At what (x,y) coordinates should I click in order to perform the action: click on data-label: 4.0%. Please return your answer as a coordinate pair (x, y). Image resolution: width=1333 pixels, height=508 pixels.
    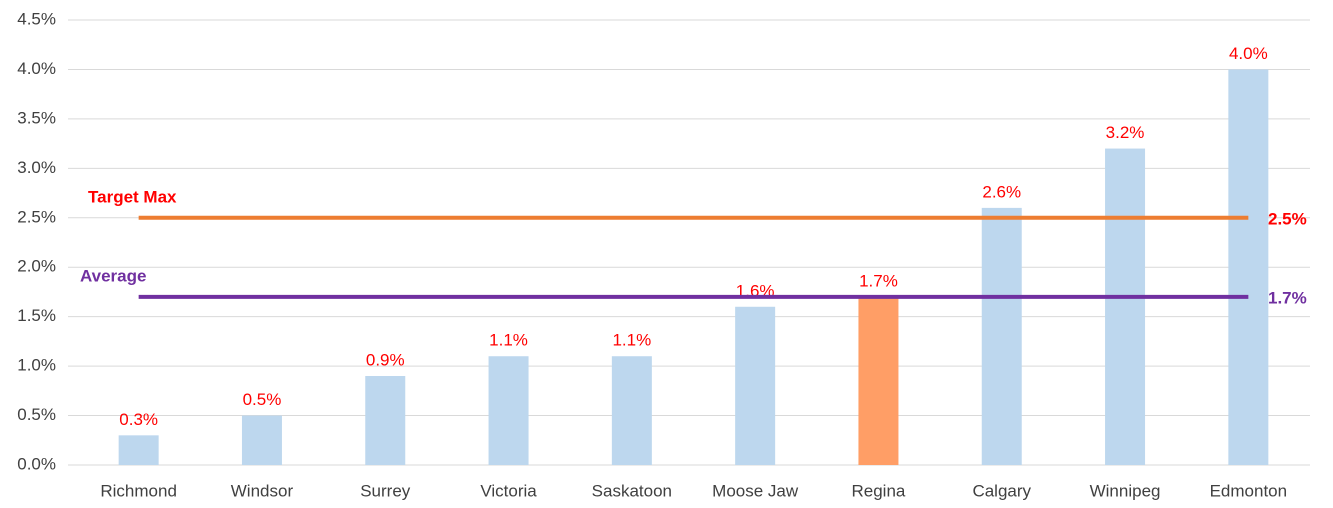
    Looking at the image, I should click on (1248, 53).